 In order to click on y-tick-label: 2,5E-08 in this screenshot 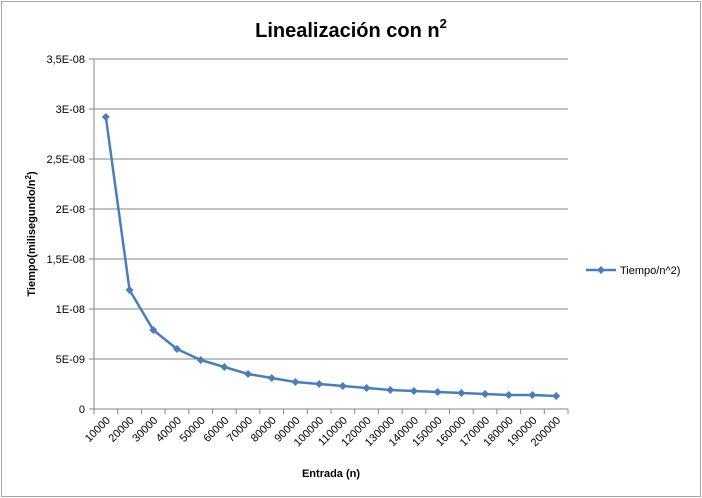, I will do `click(65, 160)`.